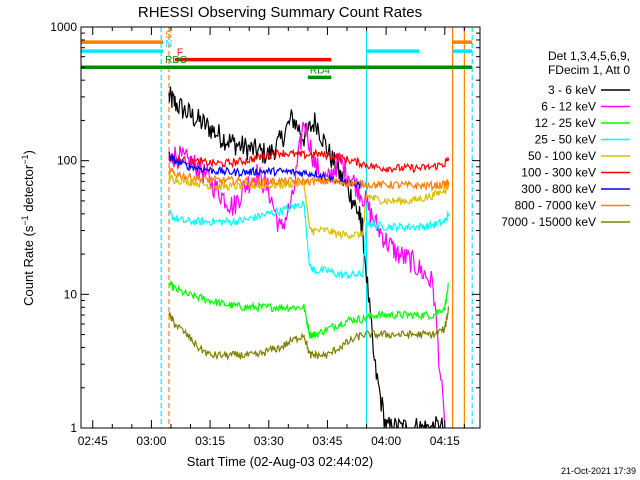 The image size is (640, 480). Describe the element at coordinates (558, 173) in the screenshot. I see `legend-entry-label: 100 - 300 keV` at that location.